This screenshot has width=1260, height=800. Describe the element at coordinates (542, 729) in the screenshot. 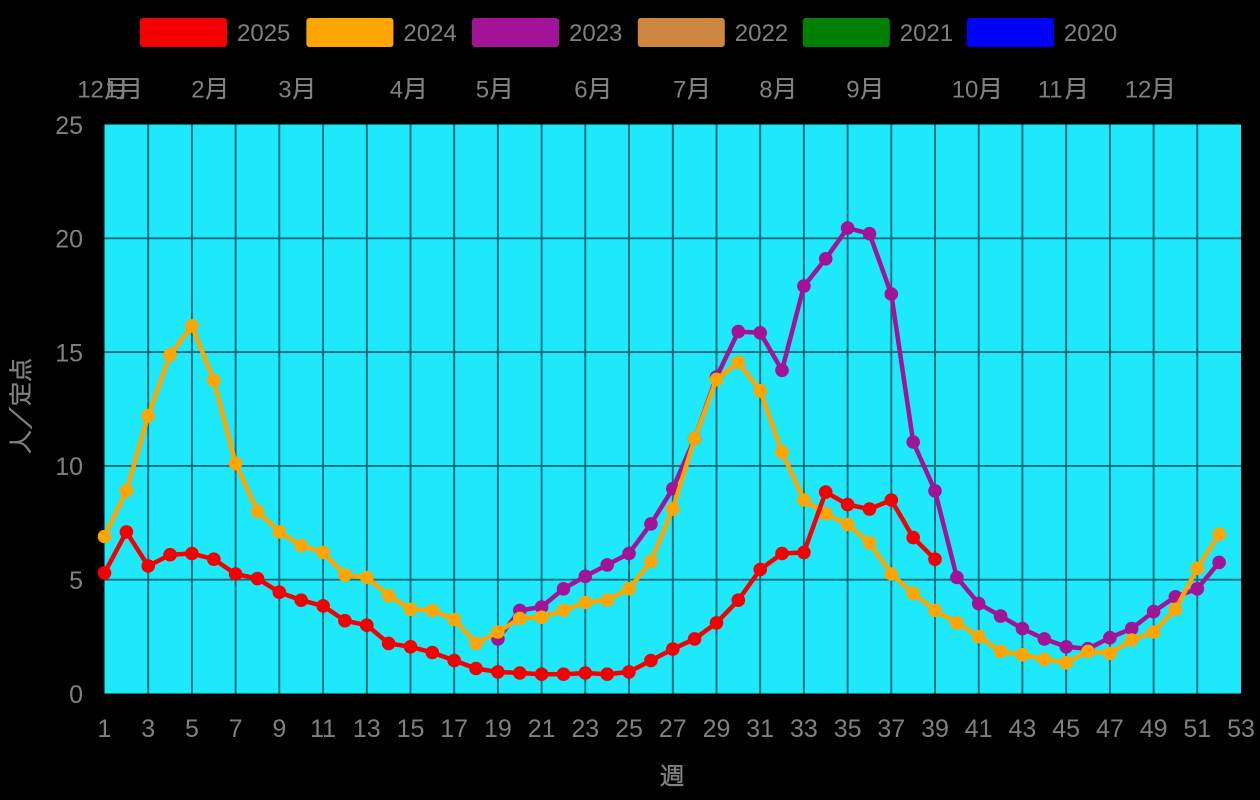

I see `svg-text: 21` at that location.